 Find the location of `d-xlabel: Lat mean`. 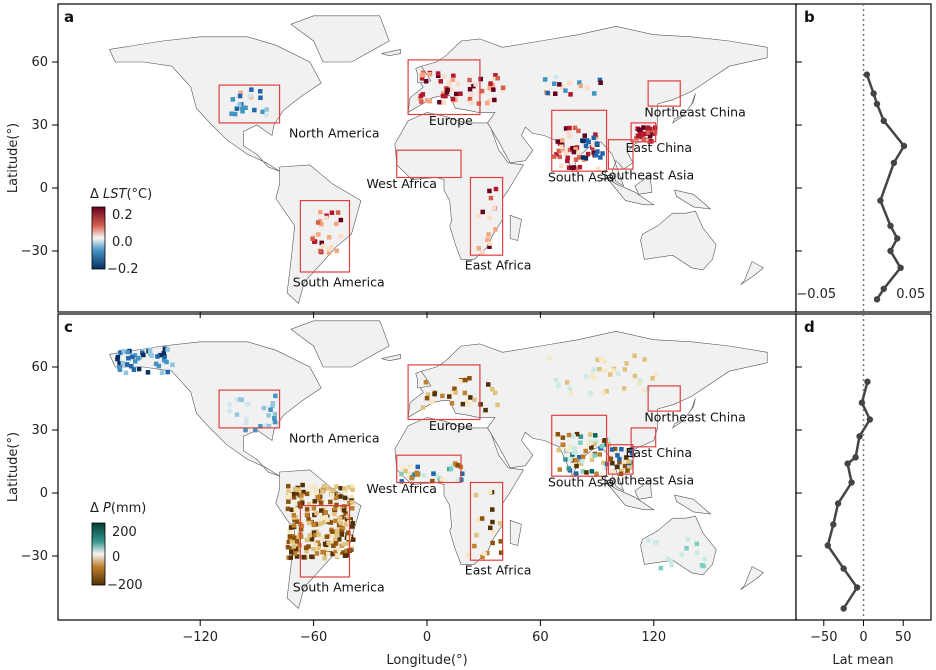

d-xlabel: Lat mean is located at coordinates (862, 660).